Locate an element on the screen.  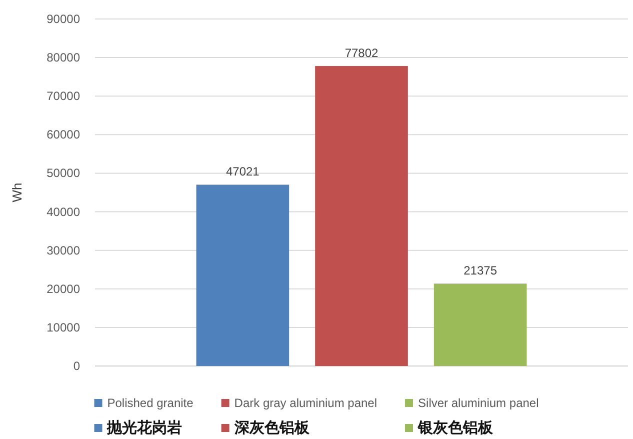
y-tick-label: 80000 is located at coordinates (63, 57).